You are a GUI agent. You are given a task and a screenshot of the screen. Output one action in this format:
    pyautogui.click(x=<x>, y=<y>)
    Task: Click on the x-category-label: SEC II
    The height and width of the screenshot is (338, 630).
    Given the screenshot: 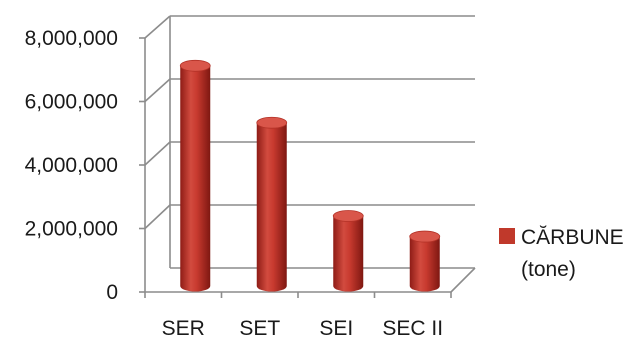 What is the action you would take?
    pyautogui.click(x=412, y=327)
    